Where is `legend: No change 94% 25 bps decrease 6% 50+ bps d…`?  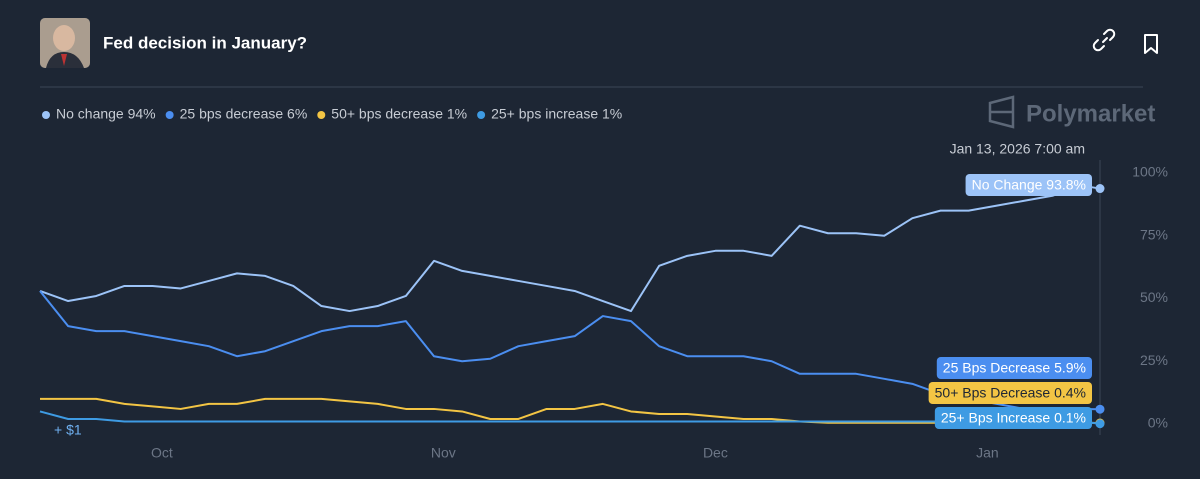 legend: No change 94% 25 bps decrease 6% 50+ bps d… is located at coordinates (332, 114).